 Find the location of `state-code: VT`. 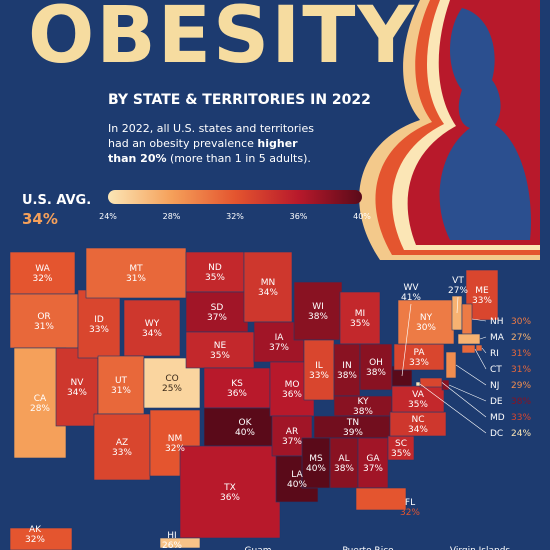

state-code: VT is located at coordinates (458, 281).